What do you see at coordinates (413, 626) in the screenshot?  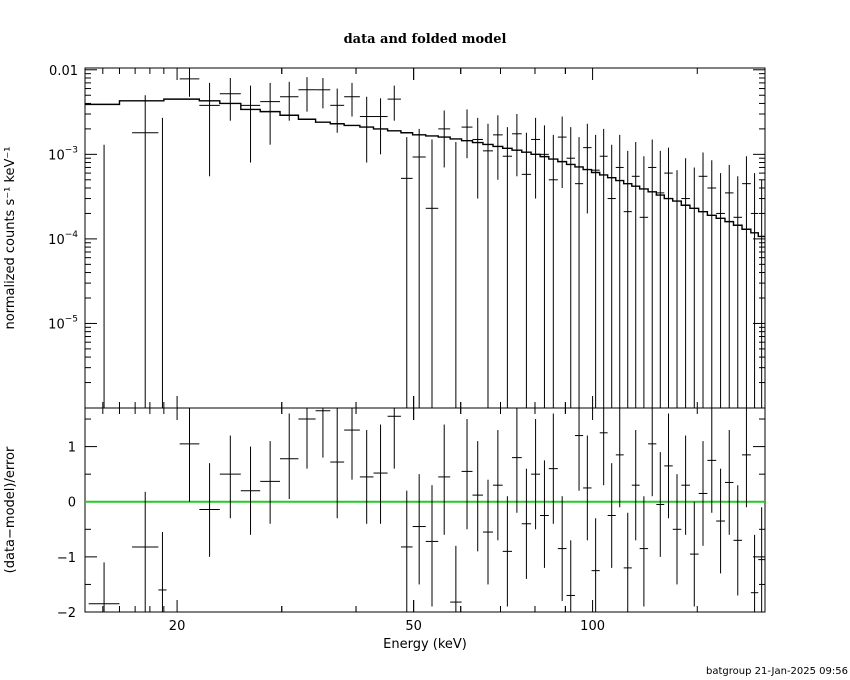 I see `x-tick-label: 50` at bounding box center [413, 626].